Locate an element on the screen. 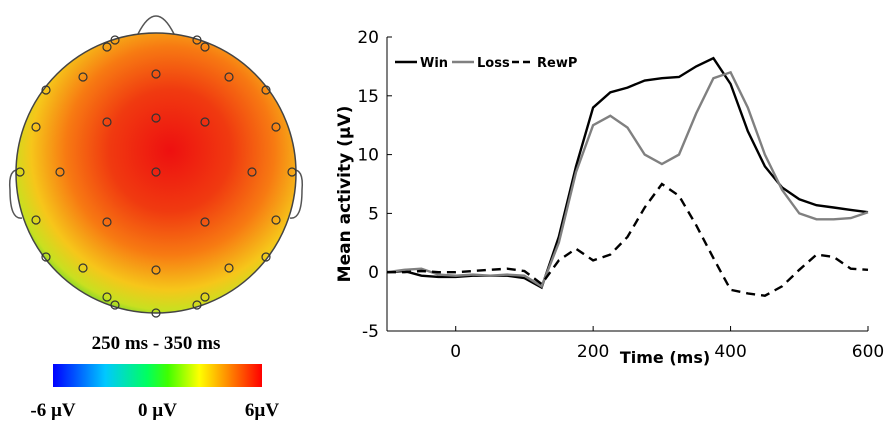 The height and width of the screenshot is (426, 889). series-line is located at coordinates (628, 239).